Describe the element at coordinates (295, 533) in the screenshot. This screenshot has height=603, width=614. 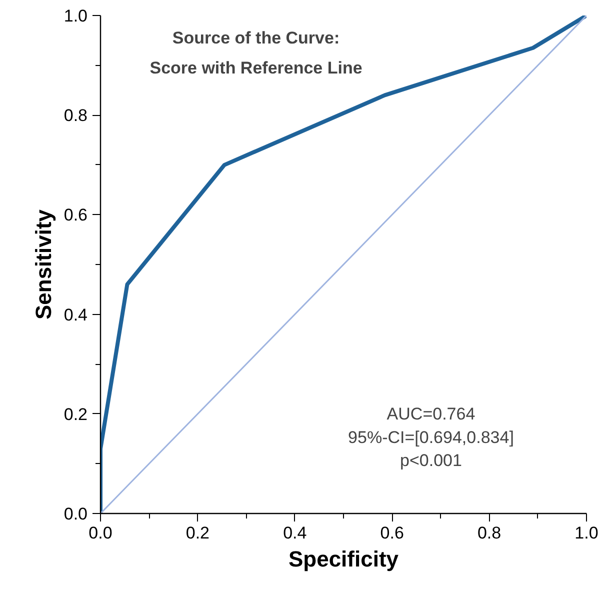
I see `x-tick-label: 0.4` at that location.